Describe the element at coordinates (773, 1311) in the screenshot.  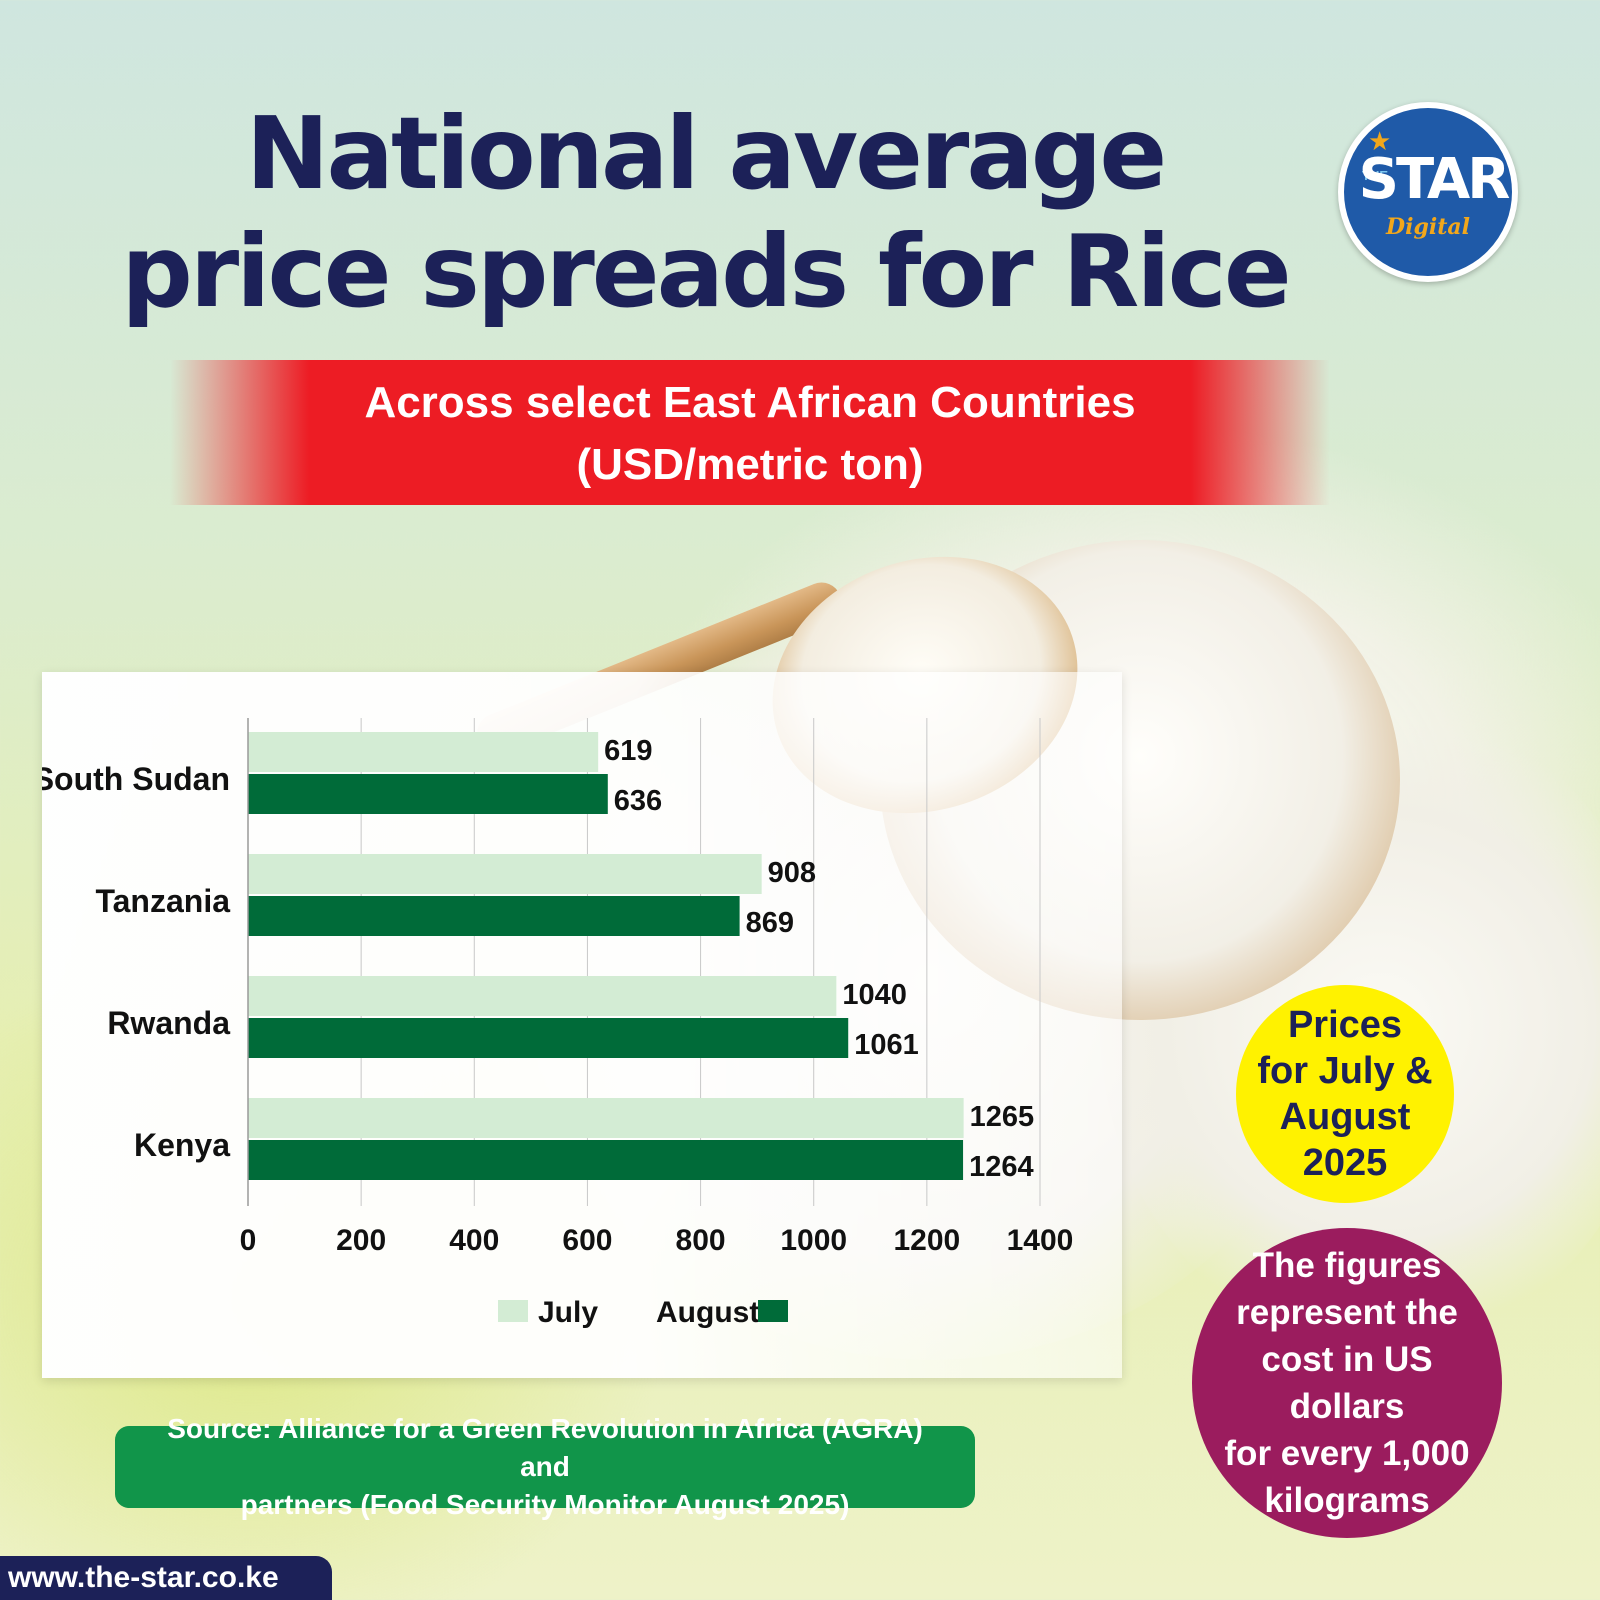
I see `legend-swatch-august` at that location.